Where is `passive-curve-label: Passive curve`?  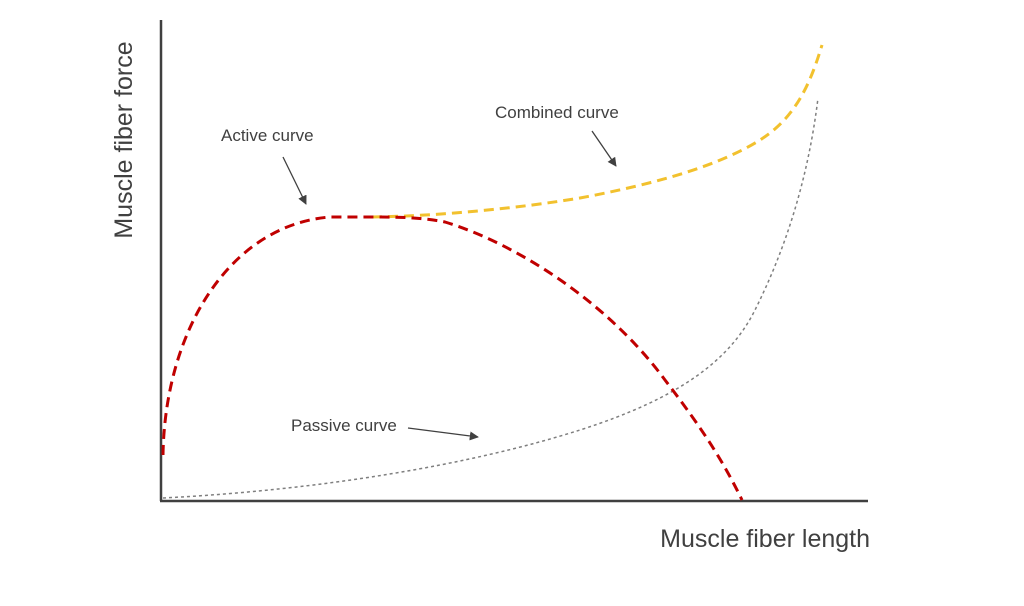 passive-curve-label: Passive curve is located at coordinates (344, 425).